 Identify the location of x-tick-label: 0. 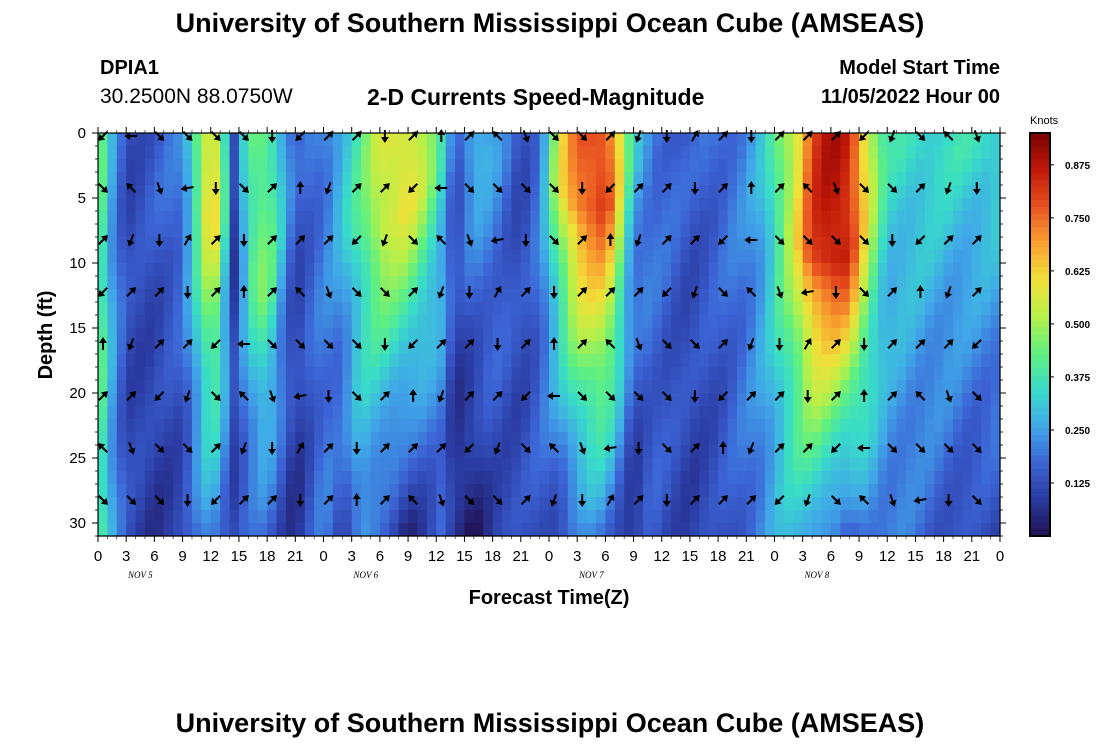
(323, 556).